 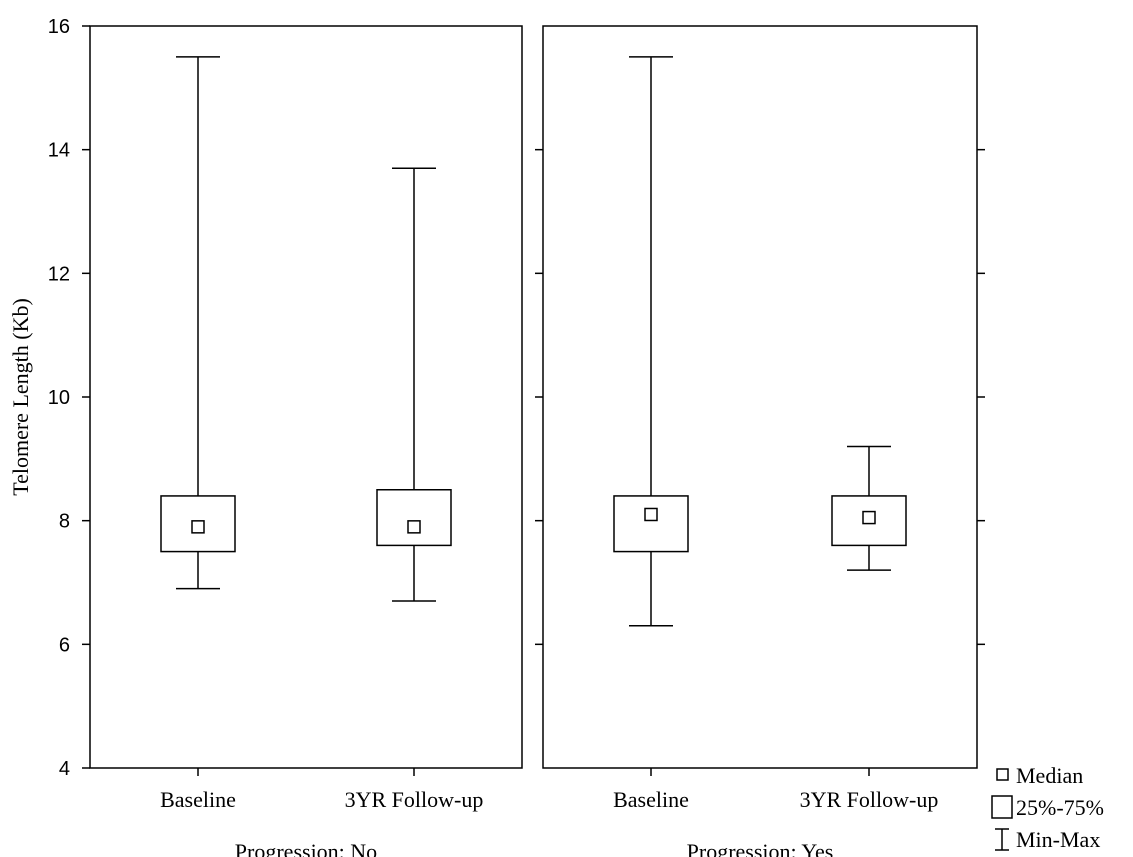 I want to click on legend: Median 25%-75% Min-Max, so click(x=1047, y=807).